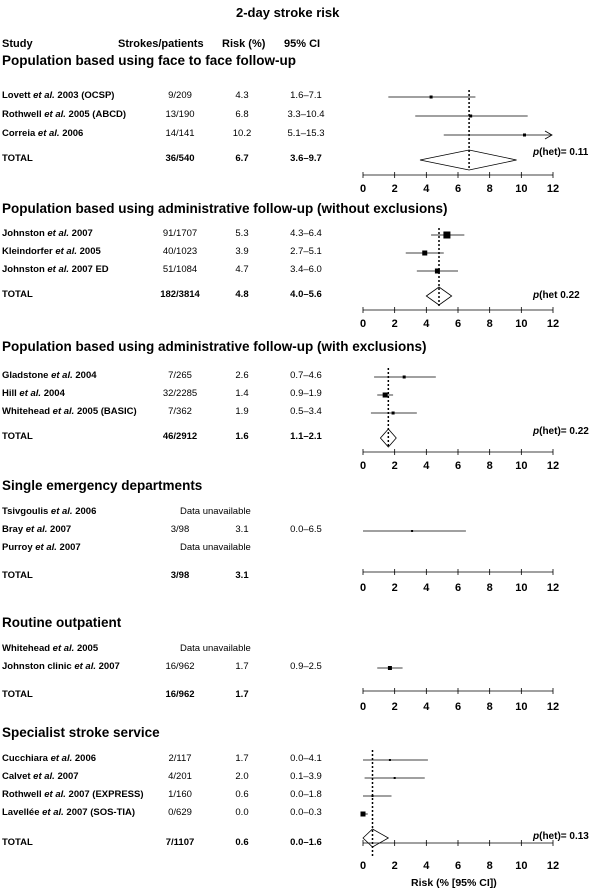  What do you see at coordinates (62, 622) in the screenshot?
I see `section-title-4: Routine outpatient` at bounding box center [62, 622].